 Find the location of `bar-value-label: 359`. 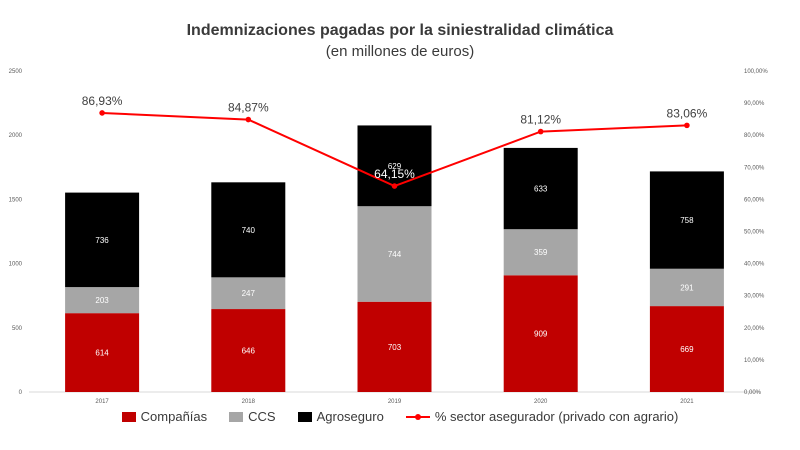

bar-value-label: 359 is located at coordinates (541, 252).